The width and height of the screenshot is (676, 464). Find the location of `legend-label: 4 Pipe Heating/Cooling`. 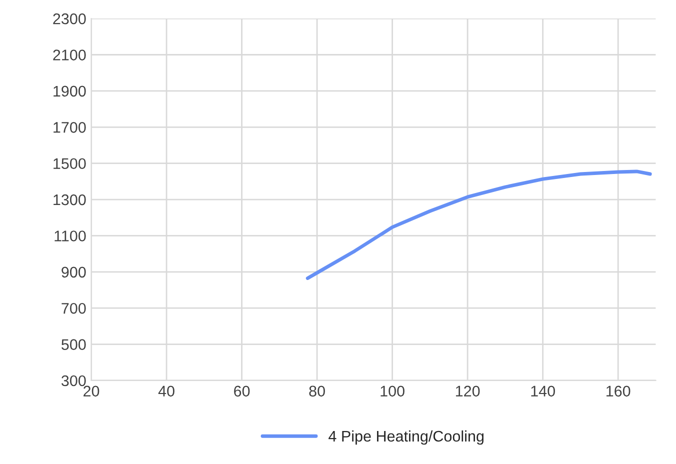

legend-label: 4 Pipe Heating/Cooling is located at coordinates (406, 437).